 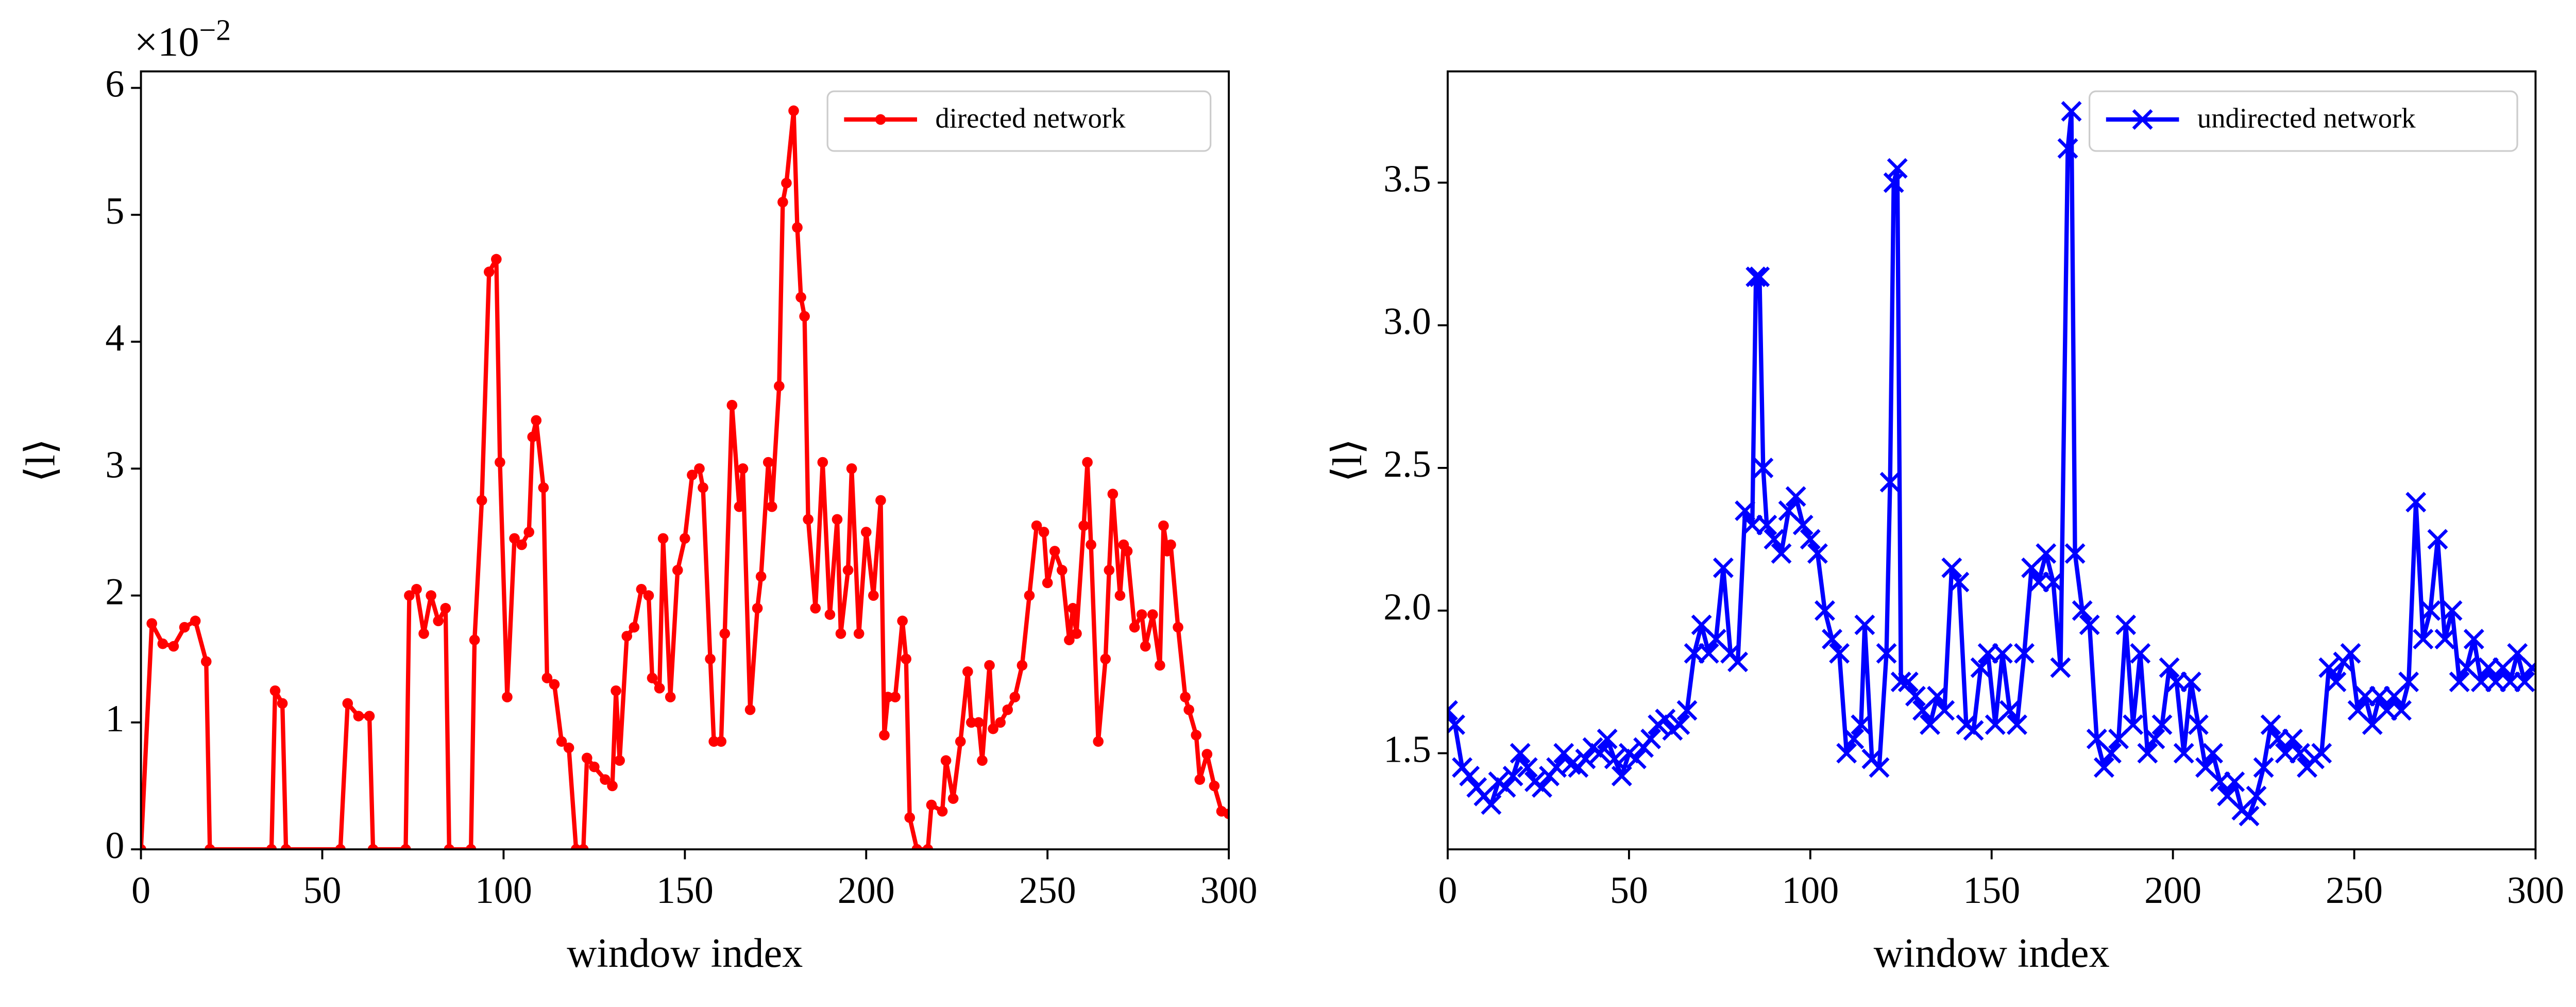 What do you see at coordinates (685, 953) in the screenshot?
I see `x-axis-label: window index` at bounding box center [685, 953].